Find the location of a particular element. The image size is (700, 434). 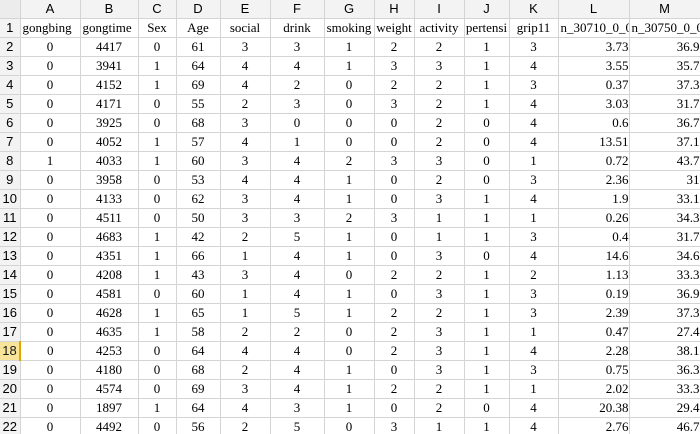

cell: 0.4 is located at coordinates (594, 237).